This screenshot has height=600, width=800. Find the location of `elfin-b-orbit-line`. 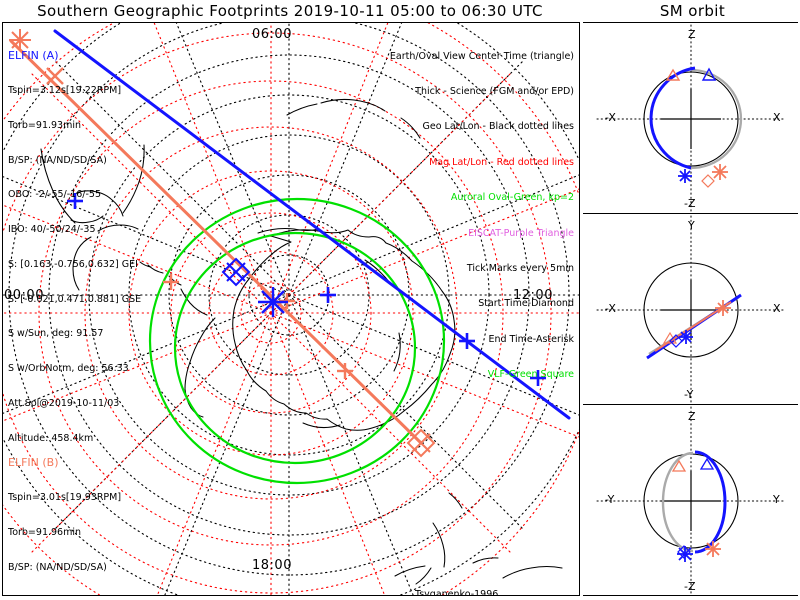

elfin-b-orbit-line is located at coordinates (693, 326).